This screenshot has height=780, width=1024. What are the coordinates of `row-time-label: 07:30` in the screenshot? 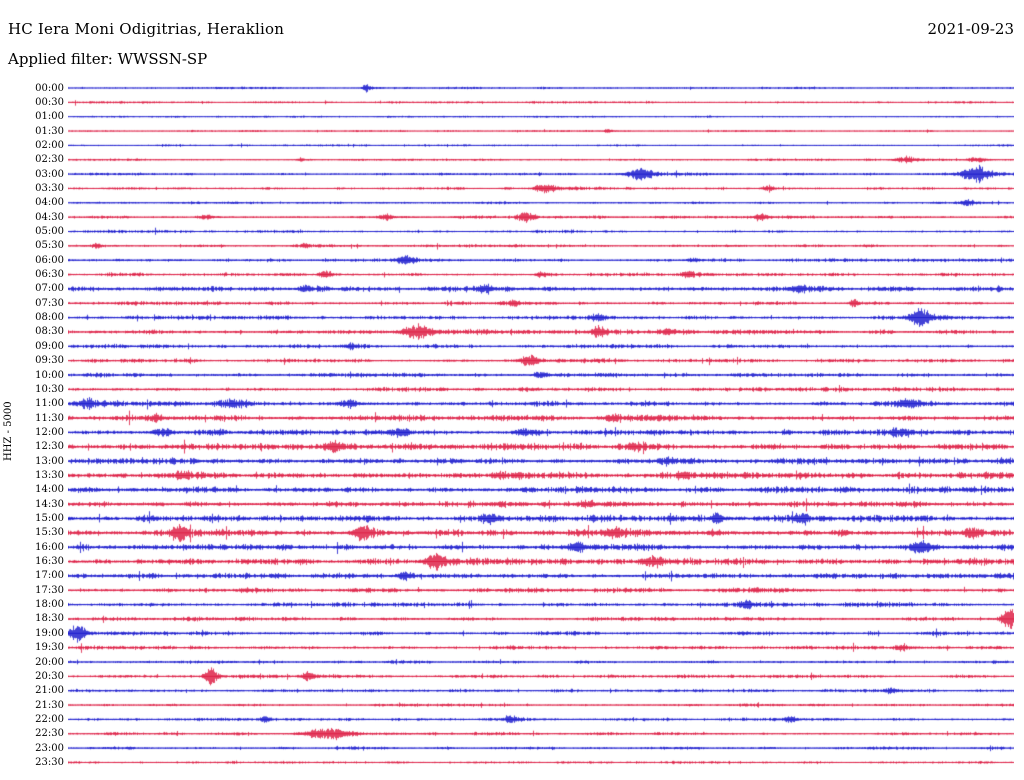 It's located at (49, 303).